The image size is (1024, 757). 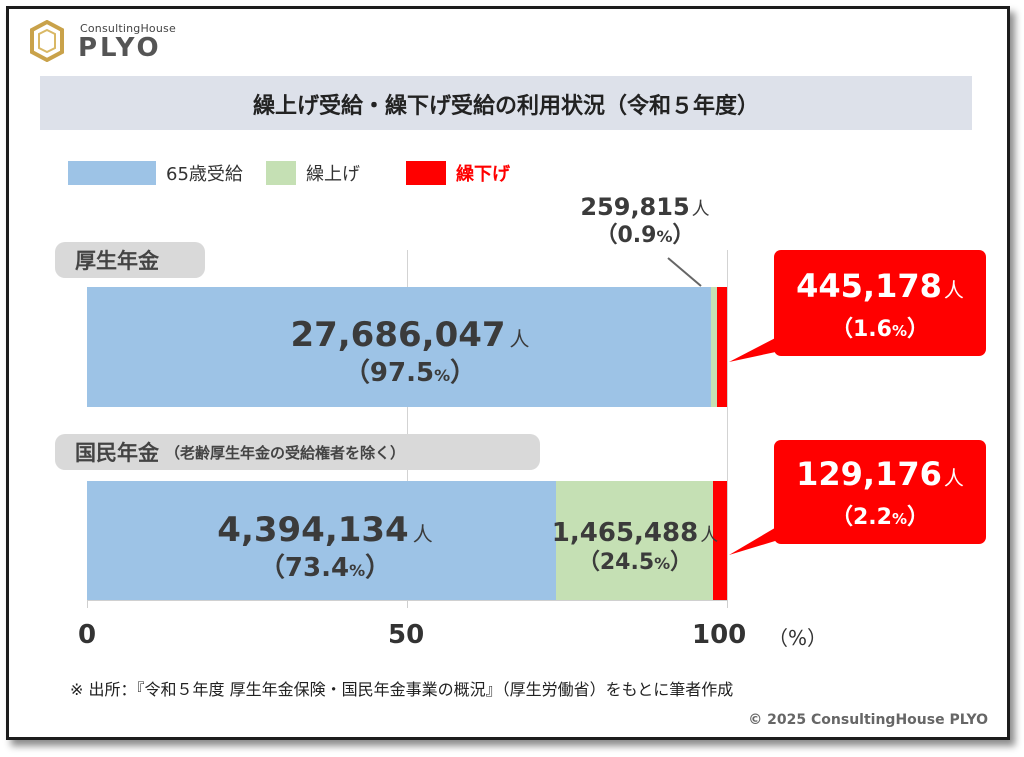 I want to click on category-label-kosei: 厚生年金, so click(x=117, y=261).